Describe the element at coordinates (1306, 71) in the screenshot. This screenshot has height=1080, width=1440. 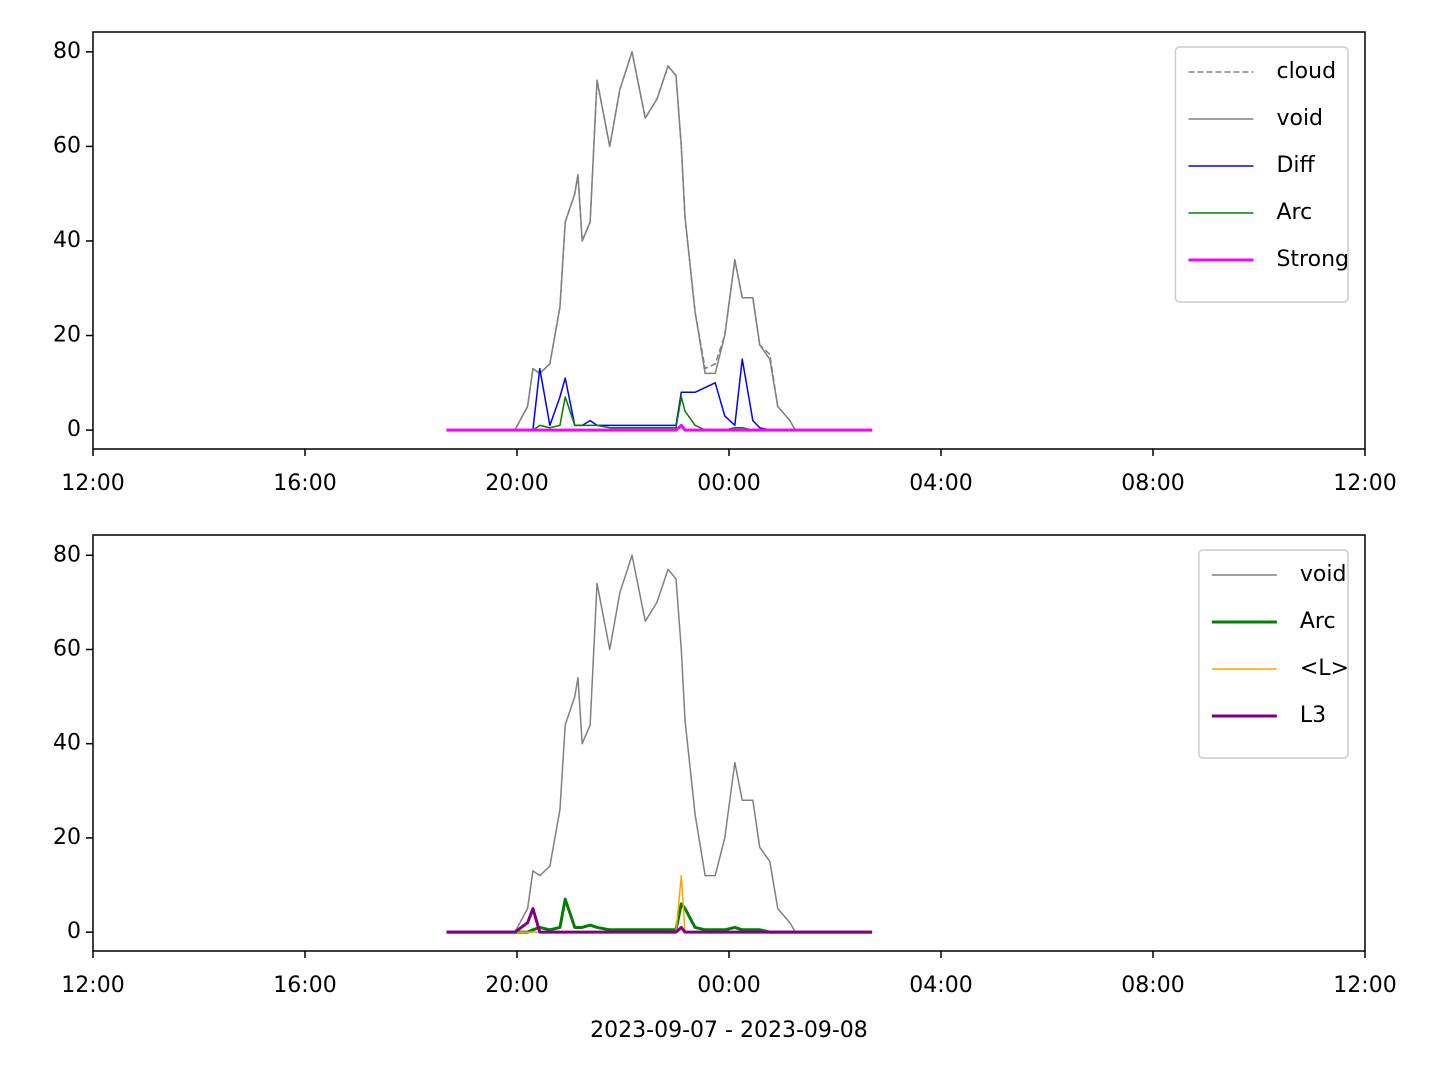
I see `legend-label: cloud` at that location.